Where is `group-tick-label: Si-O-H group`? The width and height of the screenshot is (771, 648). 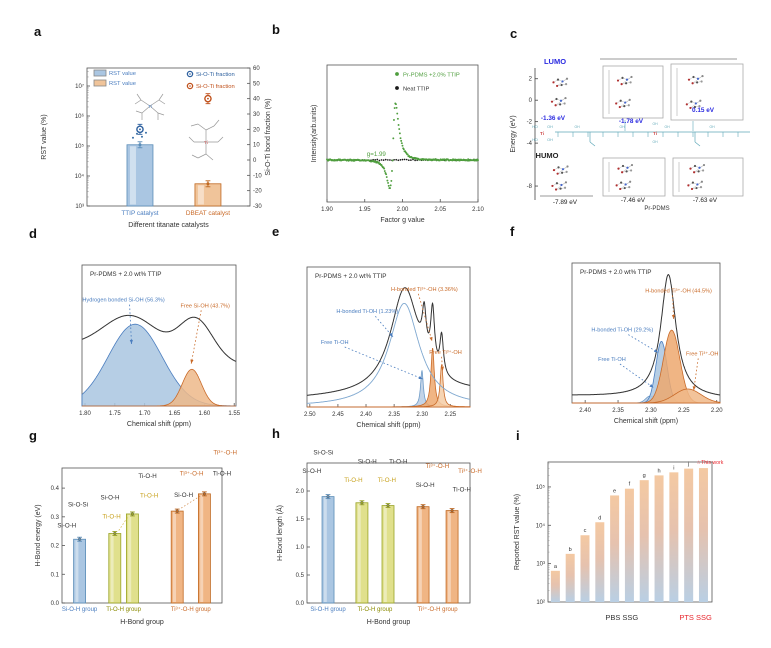 group-tick-label: Si-O-H group is located at coordinates (80, 610).